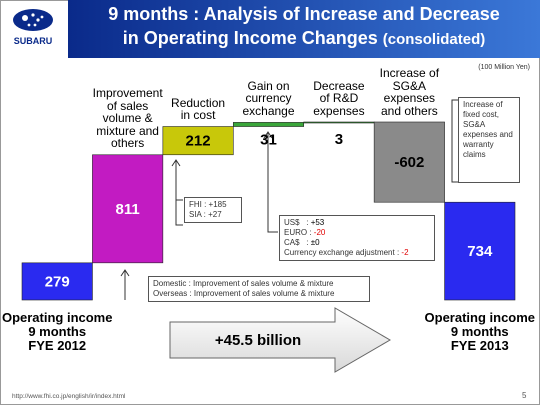 The height and width of the screenshot is (405, 540). I want to click on note-line: US$ : +53, so click(357, 223).